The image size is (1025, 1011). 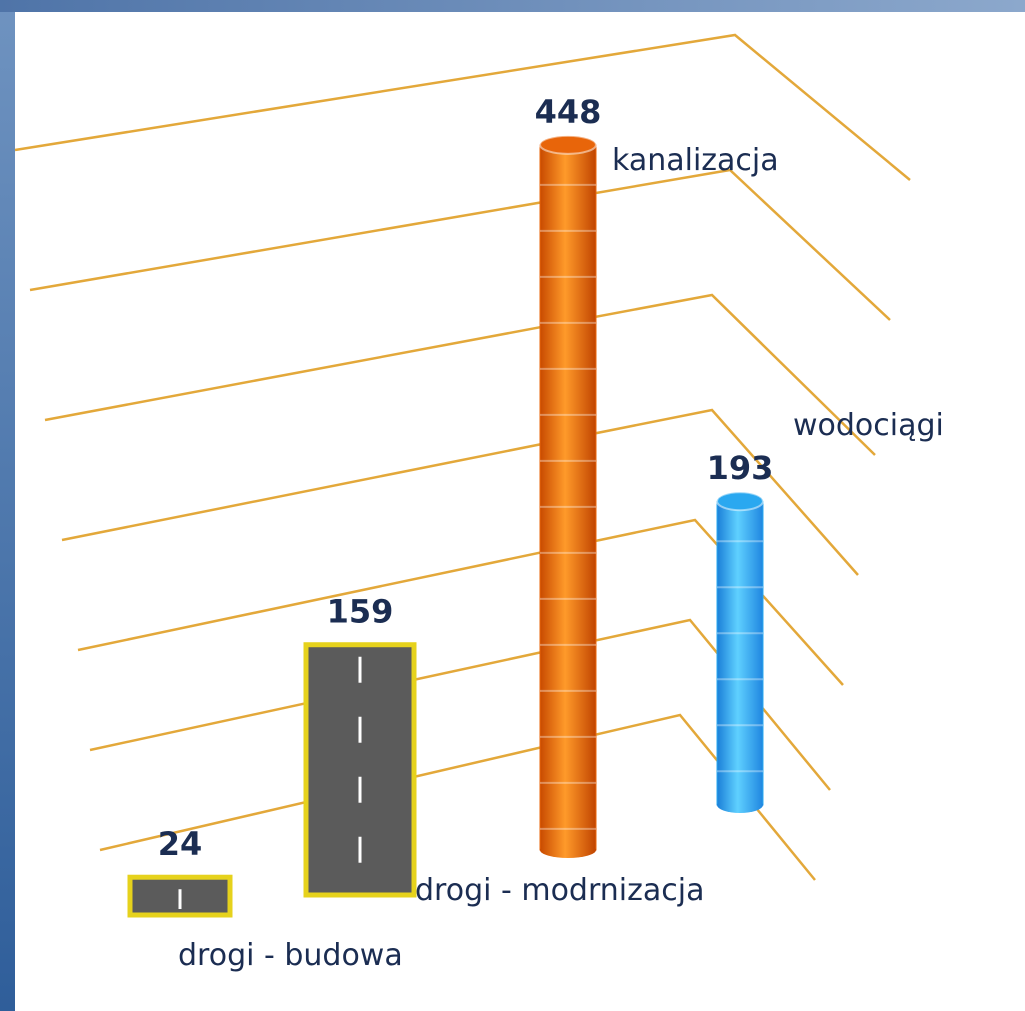 What do you see at coordinates (512, 6) in the screenshot?
I see `top-border` at bounding box center [512, 6].